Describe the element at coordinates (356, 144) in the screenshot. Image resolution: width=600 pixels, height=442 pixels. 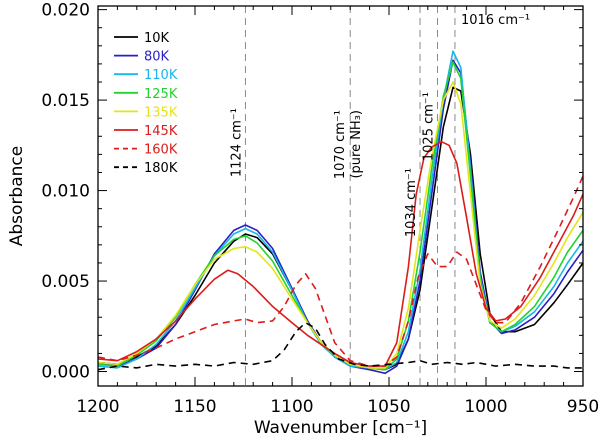
I see `annotation-label: (pure NH₃)` at that location.